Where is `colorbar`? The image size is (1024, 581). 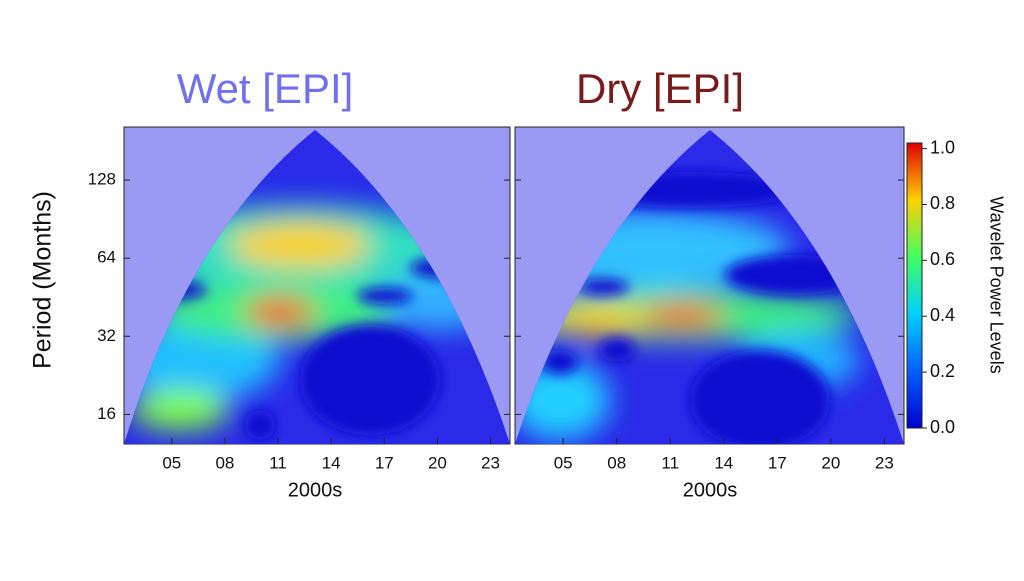
colorbar is located at coordinates (914, 285).